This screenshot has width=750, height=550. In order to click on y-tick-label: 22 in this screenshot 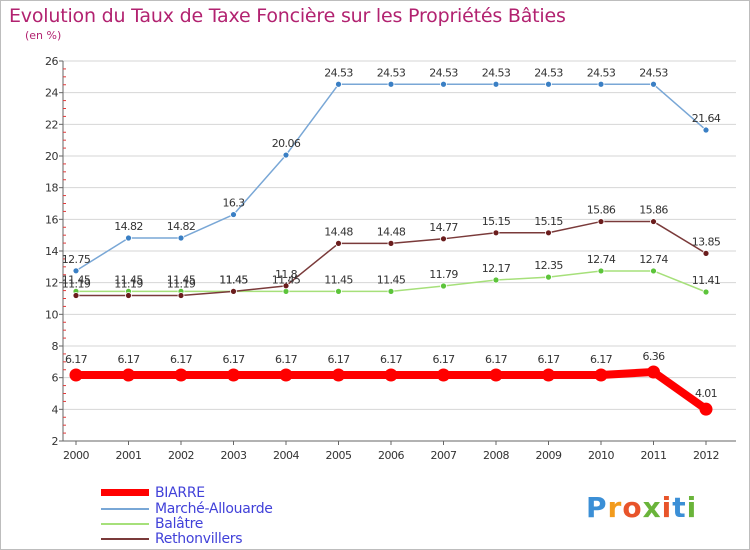, I will do `click(51, 124)`.